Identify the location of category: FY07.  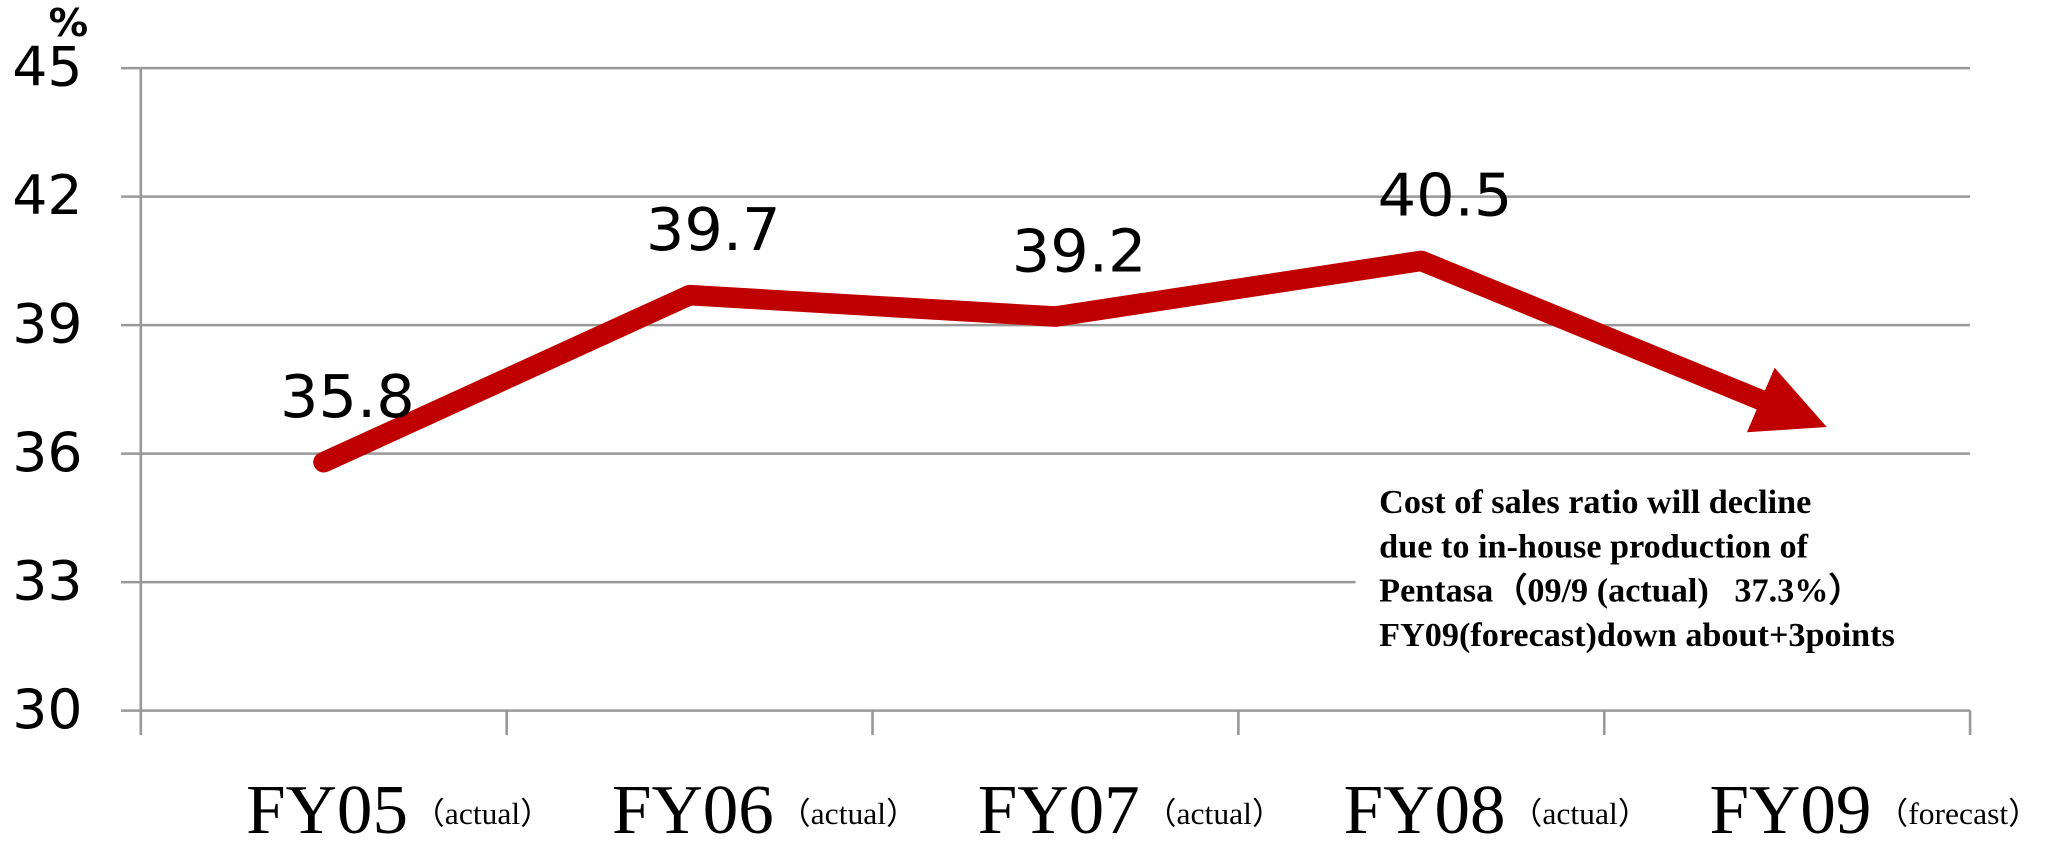
(1059, 810).